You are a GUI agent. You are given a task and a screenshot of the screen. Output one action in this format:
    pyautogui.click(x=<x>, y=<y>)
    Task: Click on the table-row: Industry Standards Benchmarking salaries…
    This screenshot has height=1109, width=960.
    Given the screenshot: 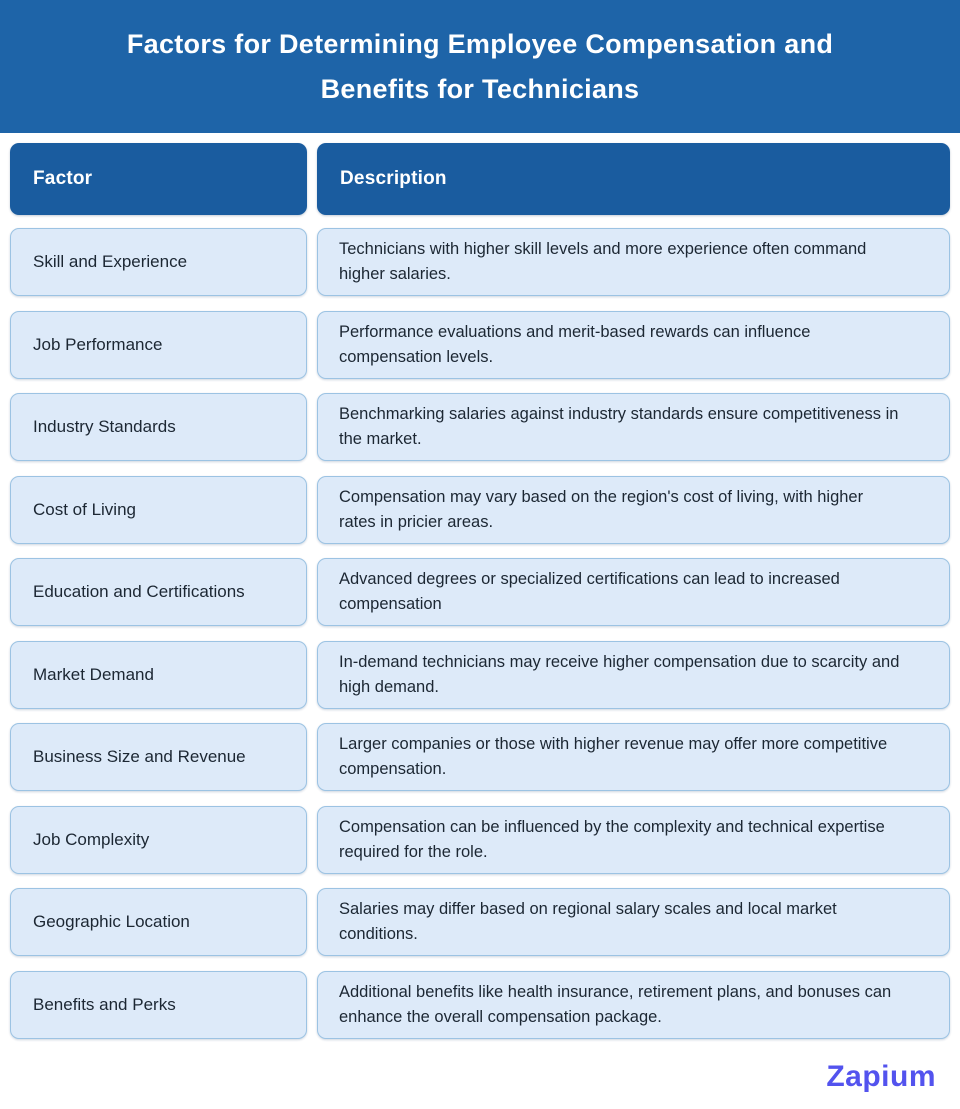 What is the action you would take?
    pyautogui.click(x=480, y=427)
    